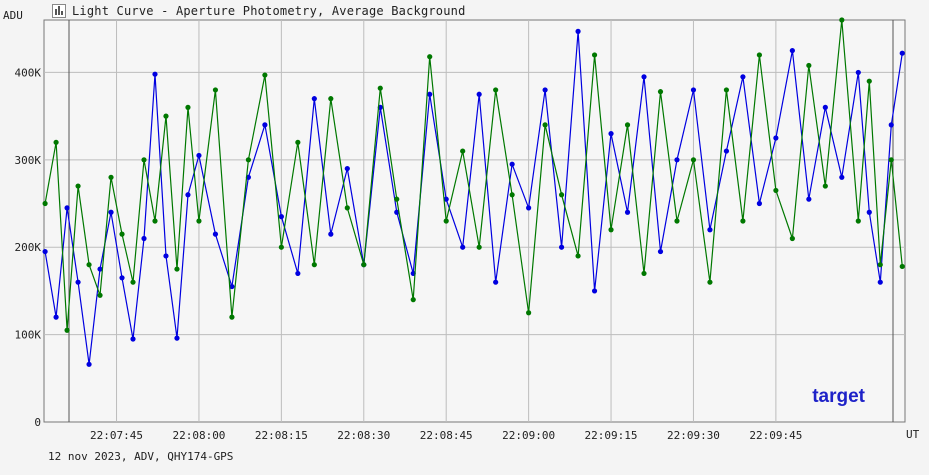  What do you see at coordinates (363, 435) in the screenshot?
I see `x-tick-label: 22:08:30` at bounding box center [363, 435].